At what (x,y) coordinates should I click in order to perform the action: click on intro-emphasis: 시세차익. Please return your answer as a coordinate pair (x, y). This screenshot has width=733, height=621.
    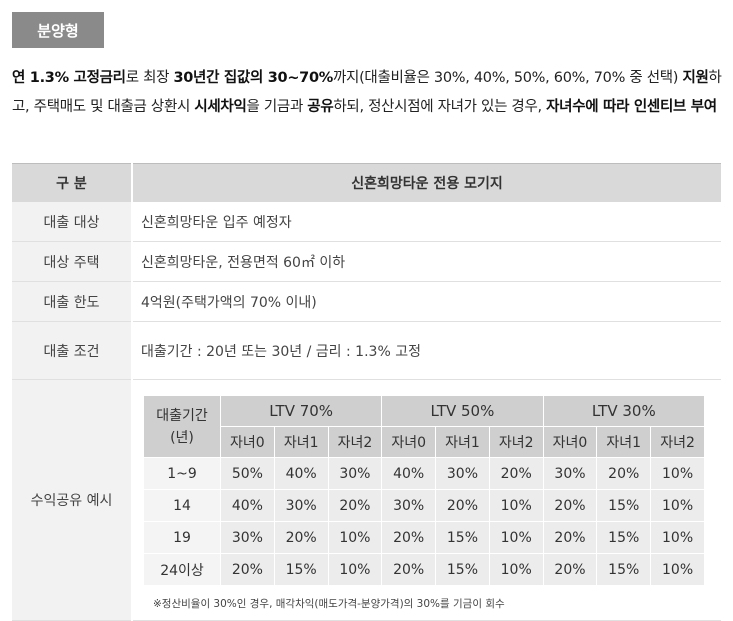
    Looking at the image, I should click on (220, 107).